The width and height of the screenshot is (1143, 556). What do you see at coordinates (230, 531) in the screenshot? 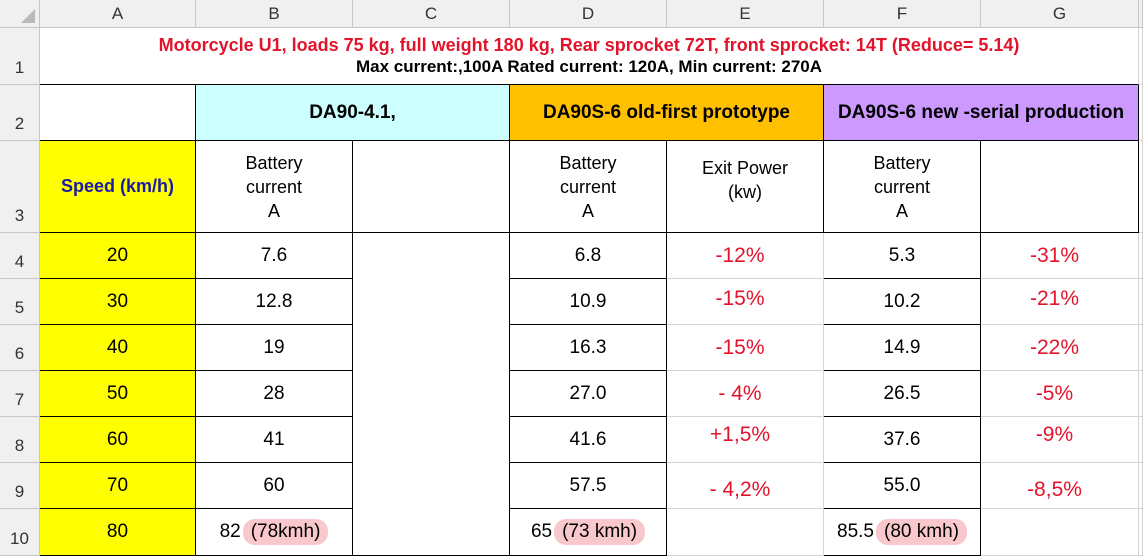
I see `b-last-value: 82` at bounding box center [230, 531].